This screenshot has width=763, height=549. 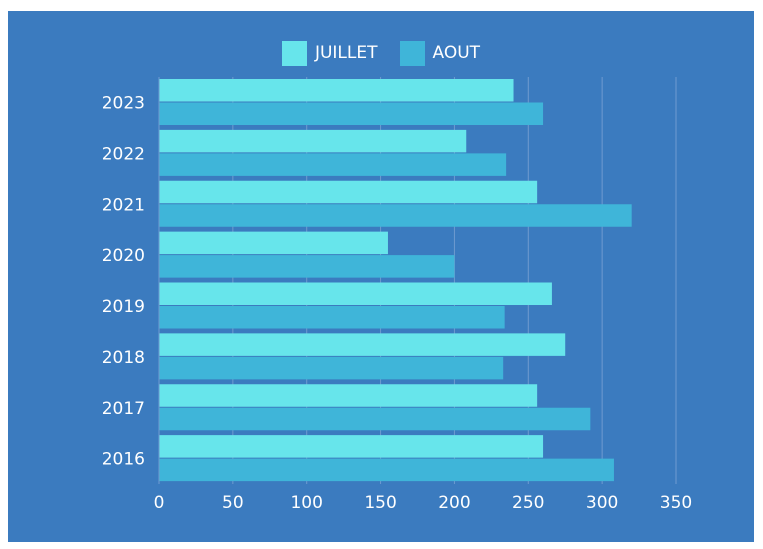 I want to click on legend-label-aout: AOUT, so click(x=456, y=53).